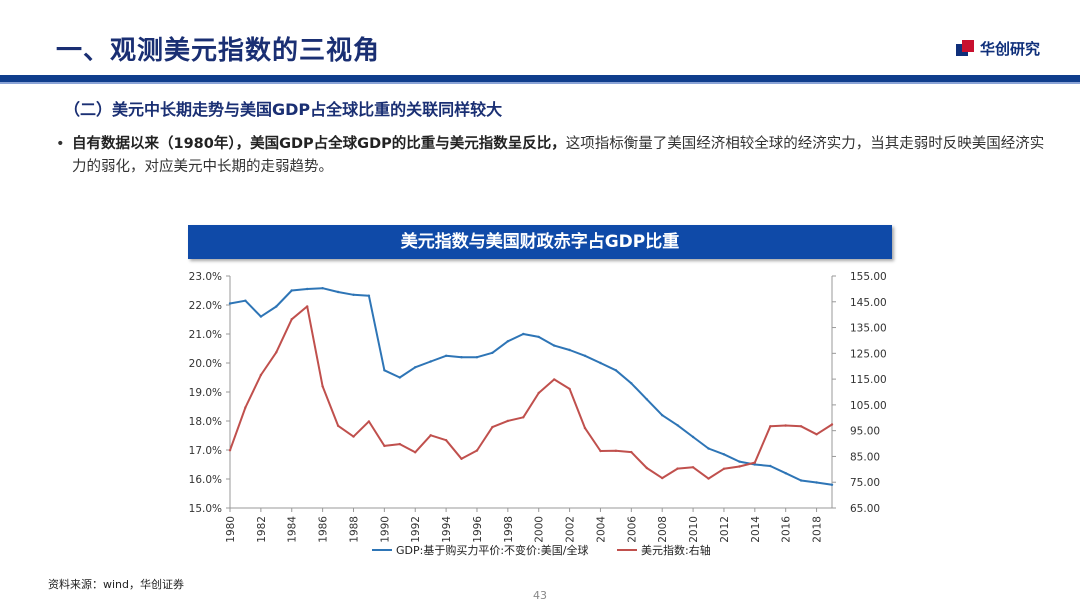 Image resolution: width=1080 pixels, height=608 pixels. Describe the element at coordinates (205, 451) in the screenshot. I see `y-left-tick-label: 17.0%` at that location.